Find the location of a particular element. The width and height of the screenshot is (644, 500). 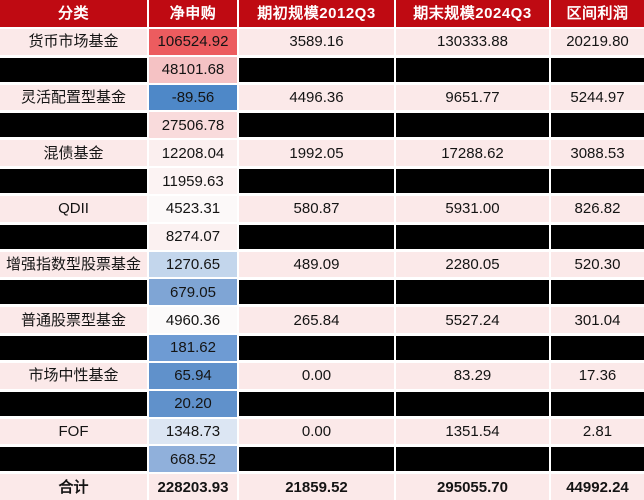

end-scale-cell: 130333.88 is located at coordinates (472, 42).